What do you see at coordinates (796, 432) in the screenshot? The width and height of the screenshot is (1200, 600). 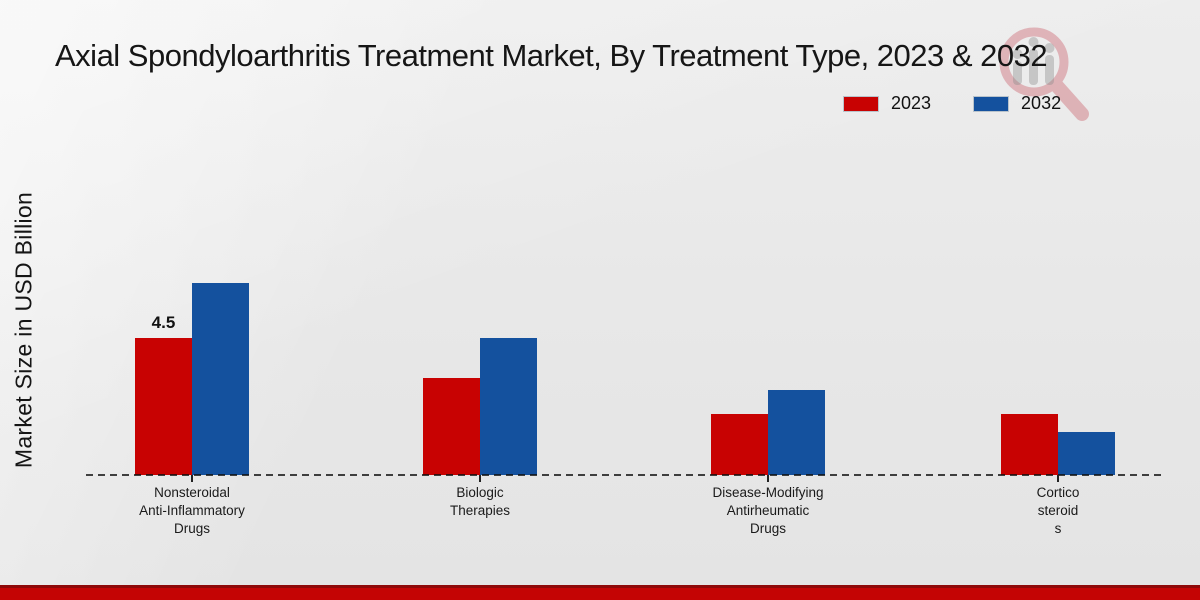 I see `bar-2032-cat2` at bounding box center [796, 432].